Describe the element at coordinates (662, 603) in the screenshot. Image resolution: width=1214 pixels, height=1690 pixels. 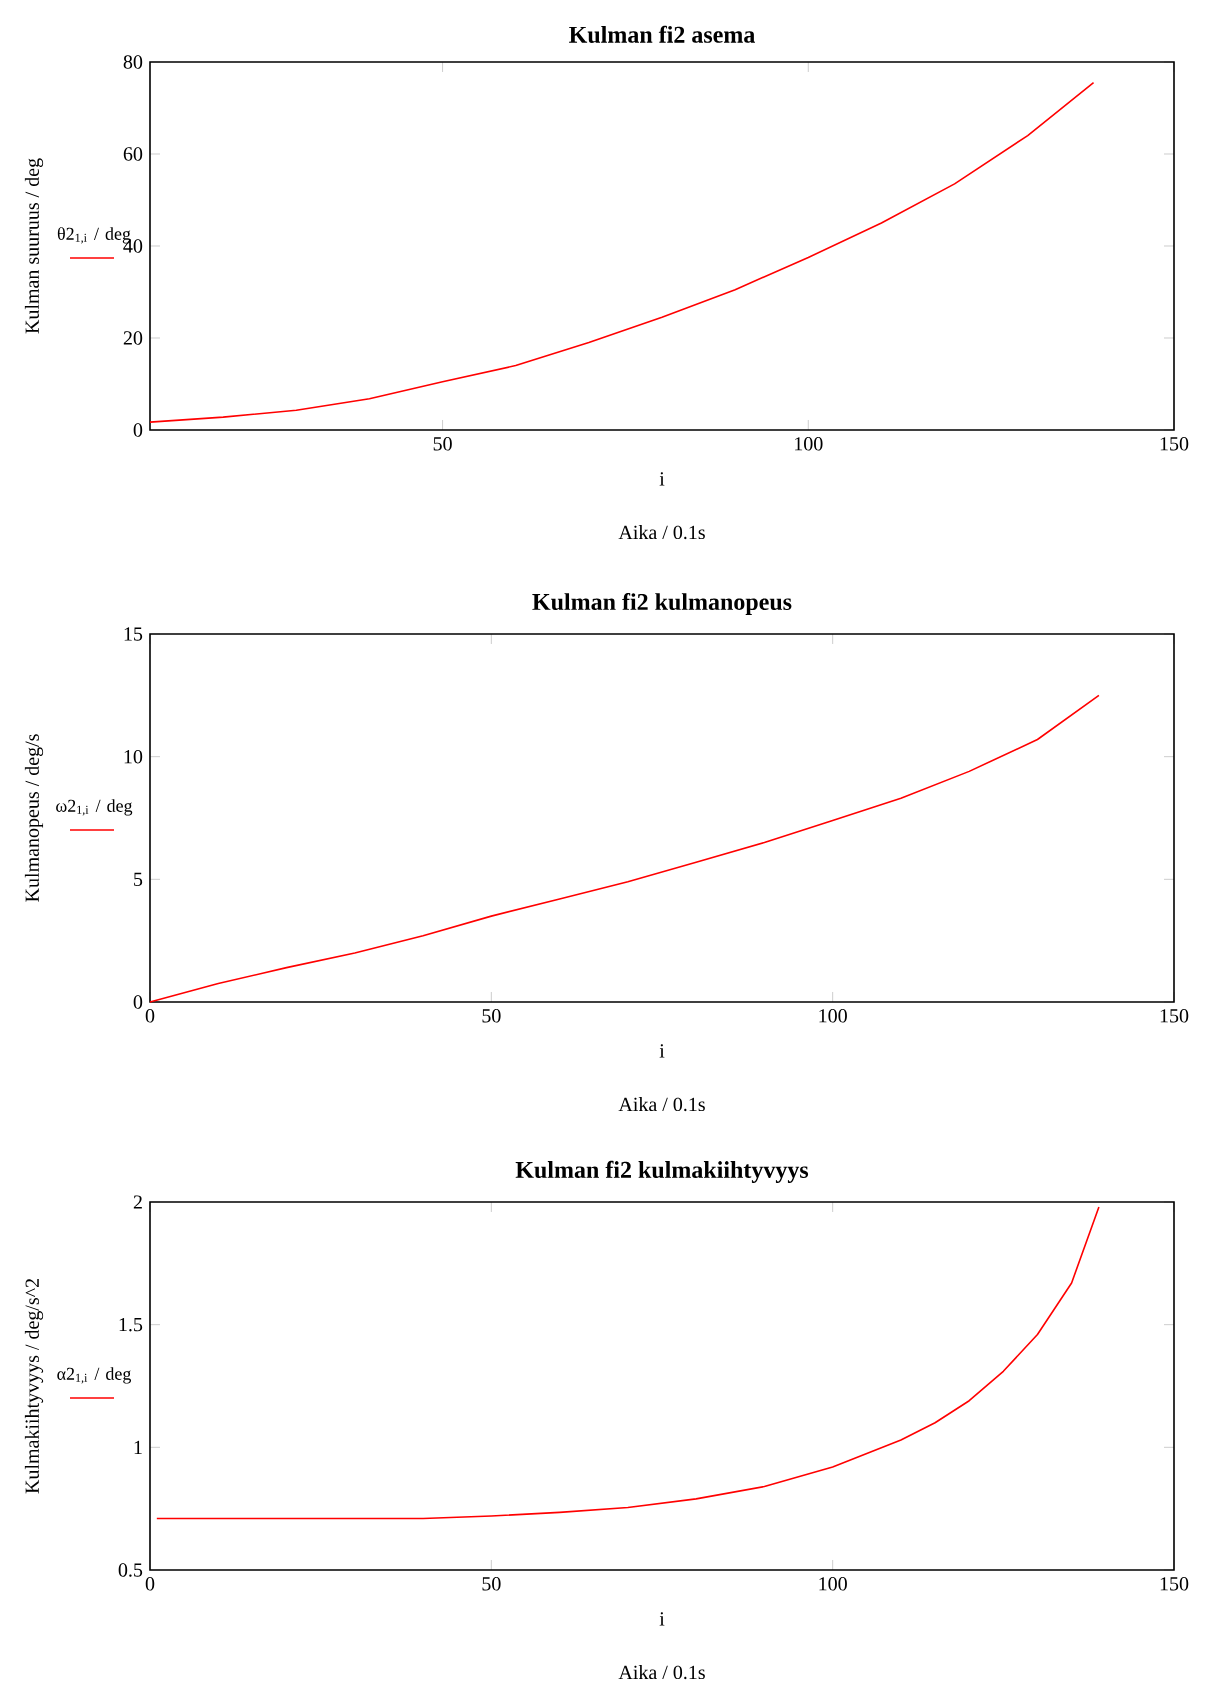
I see `chart-title: Kulman fi2 kulmanopeus` at that location.